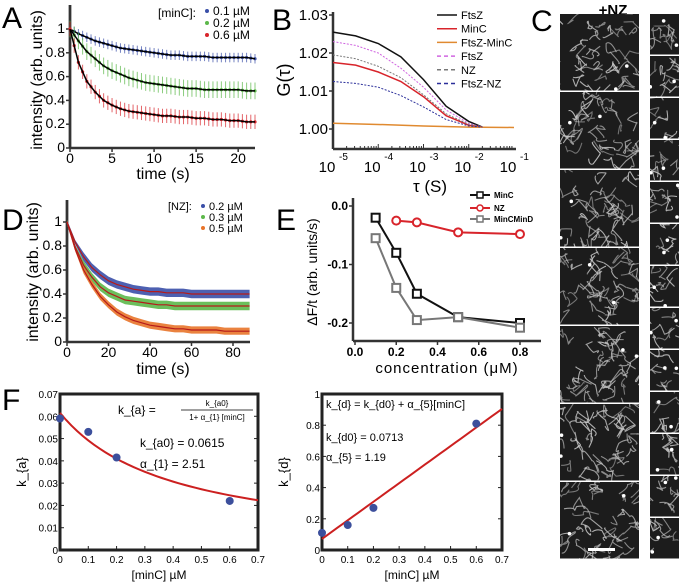 The width and height of the screenshot is (679, 584). I want to click on legend-title: [minC]:, so click(177, 13).